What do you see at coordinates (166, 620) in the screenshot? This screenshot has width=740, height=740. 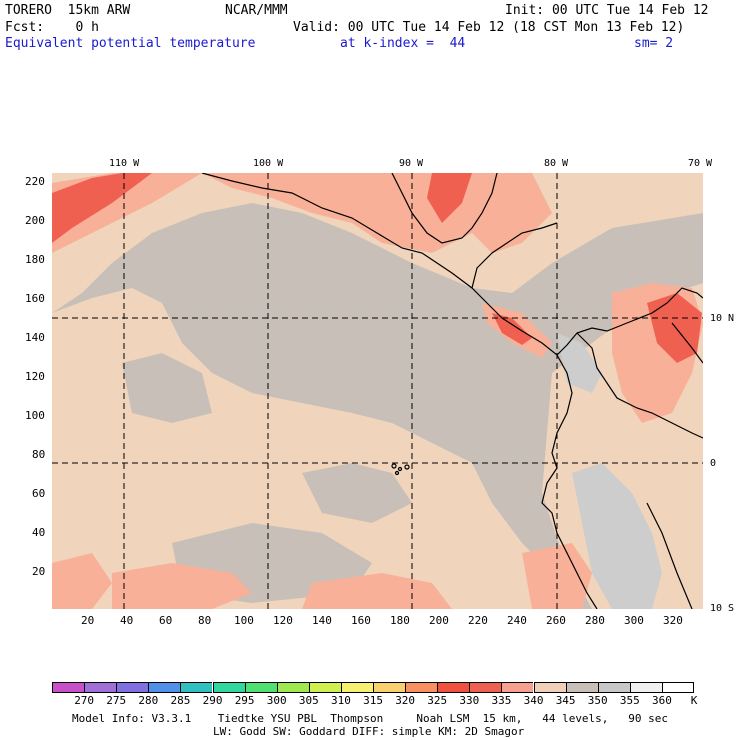 I see `x-tick-60: 60` at bounding box center [166, 620].